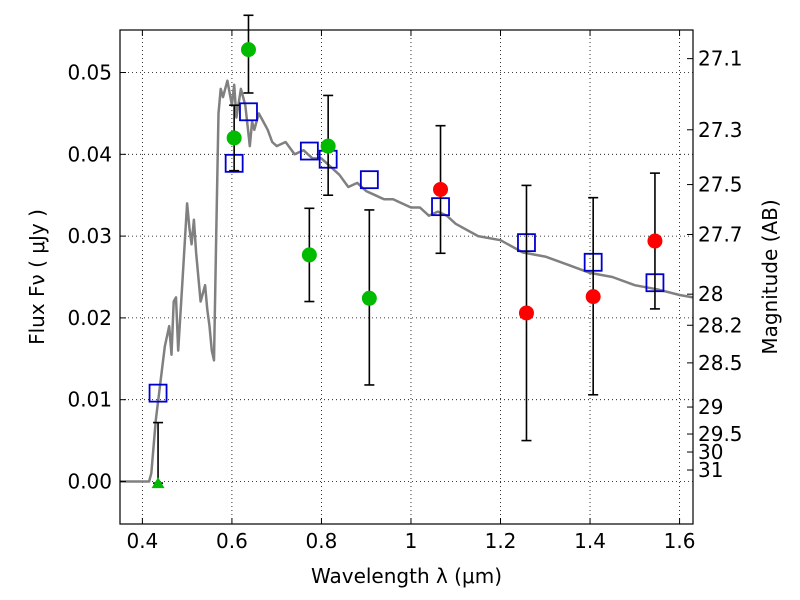 This screenshot has width=800, height=600. What do you see at coordinates (710, 407) in the screenshot?
I see `right-tick-label: 29` at bounding box center [710, 407].